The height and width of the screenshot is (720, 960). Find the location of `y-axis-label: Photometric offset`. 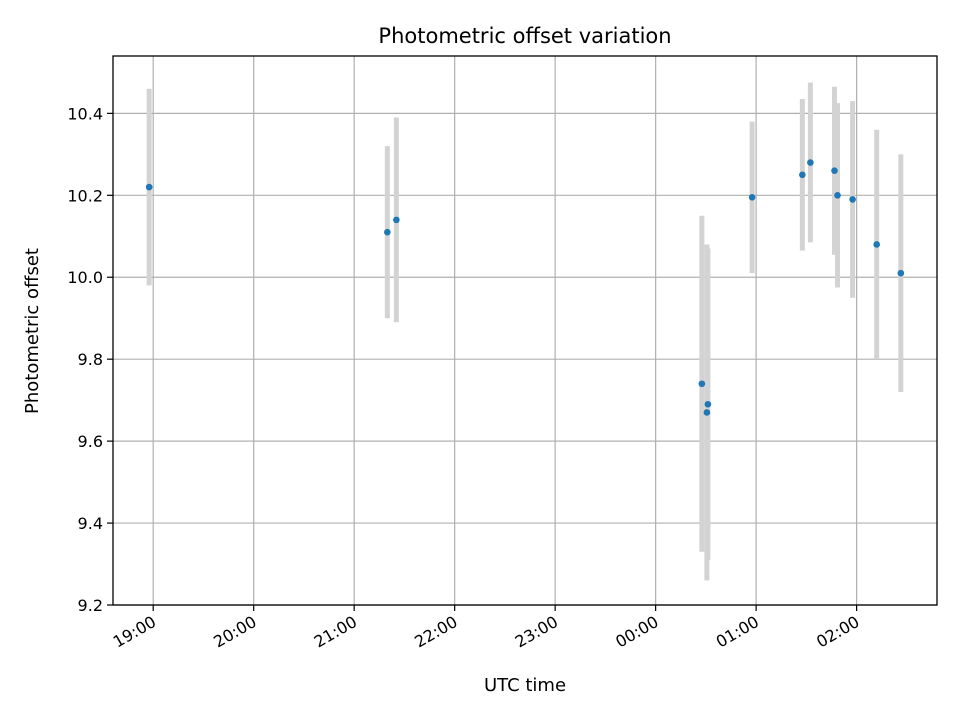

y-axis-label: Photometric offset is located at coordinates (32, 331).